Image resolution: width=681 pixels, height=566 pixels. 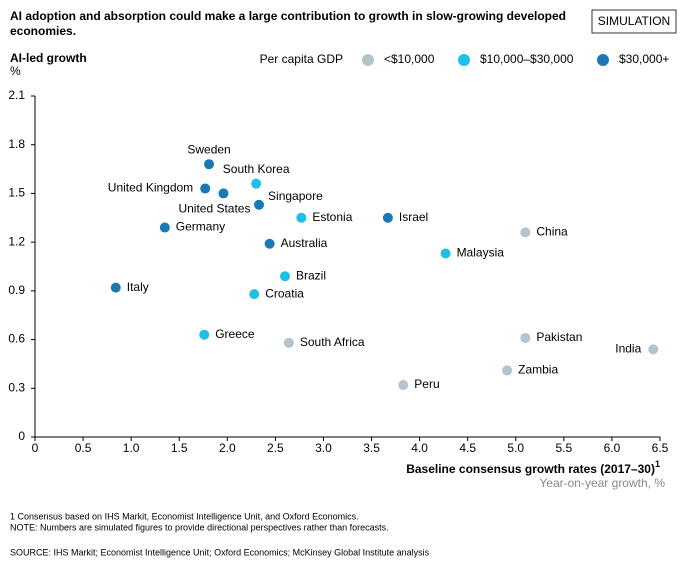 What do you see at coordinates (21, 436) in the screenshot?
I see `y-tick-label: 0` at bounding box center [21, 436].